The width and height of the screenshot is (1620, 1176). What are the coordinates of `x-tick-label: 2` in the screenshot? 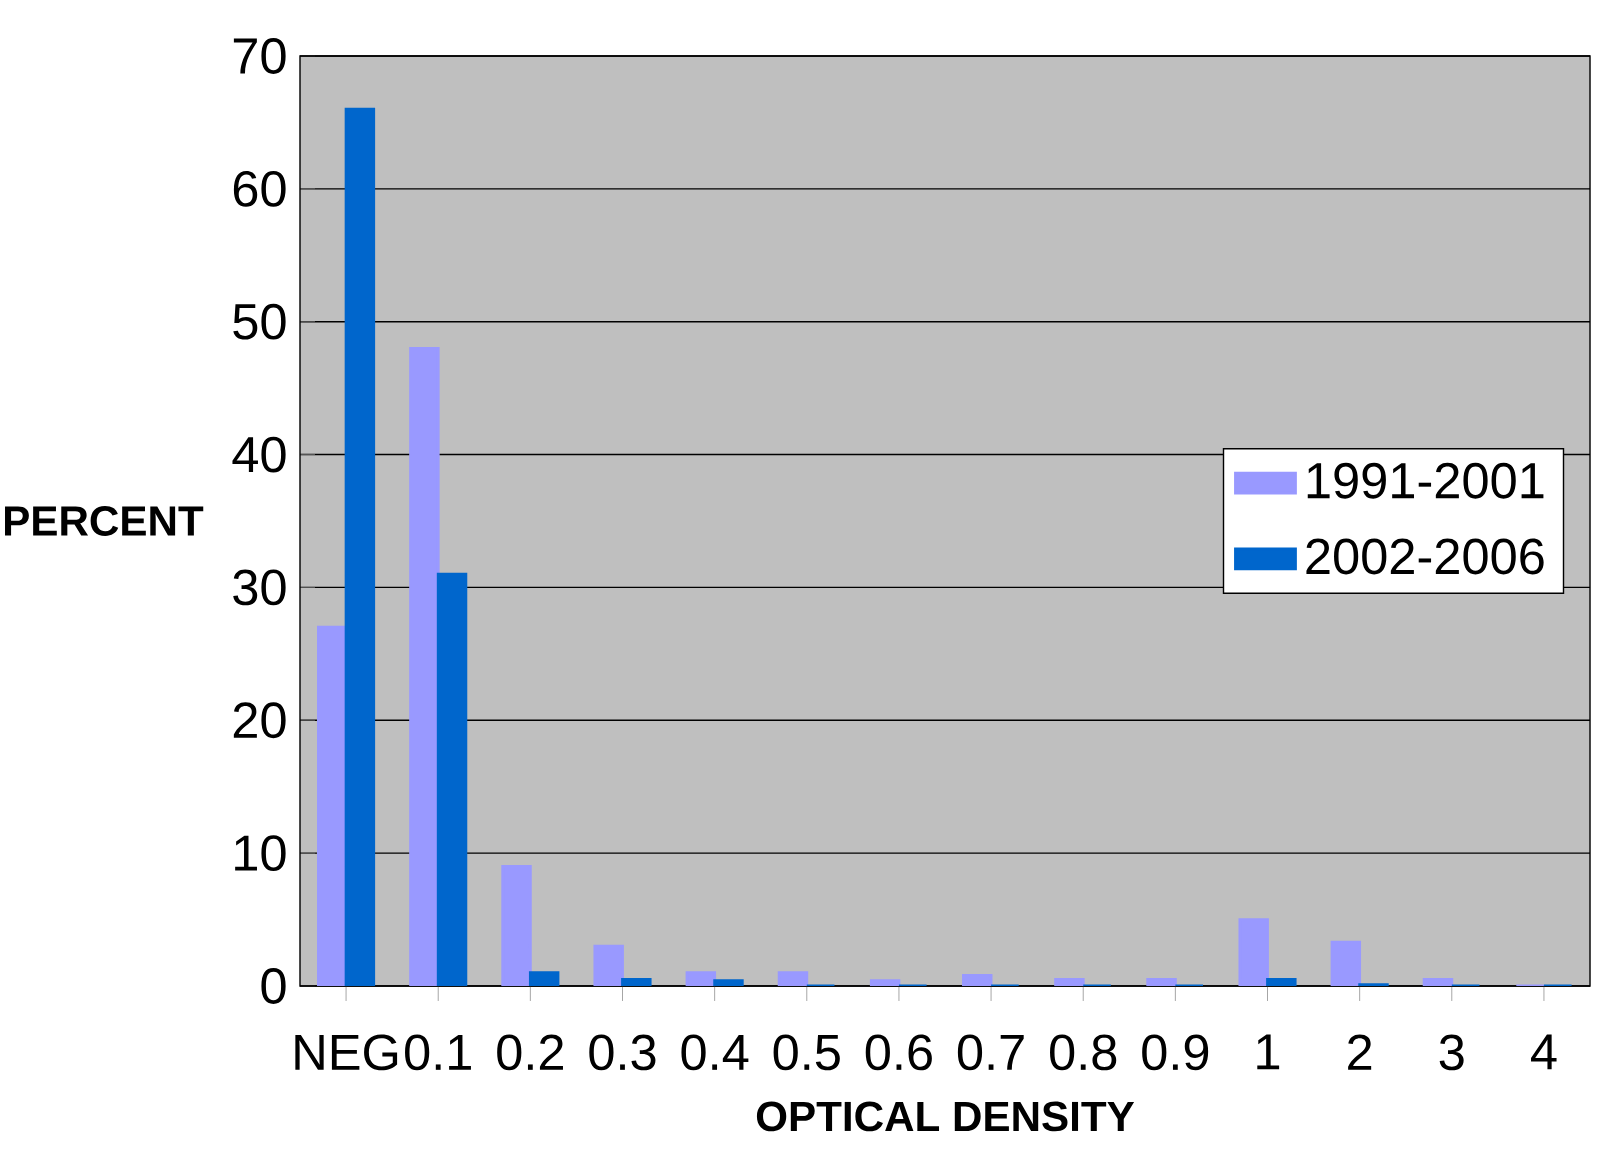 It's located at (1360, 1052).